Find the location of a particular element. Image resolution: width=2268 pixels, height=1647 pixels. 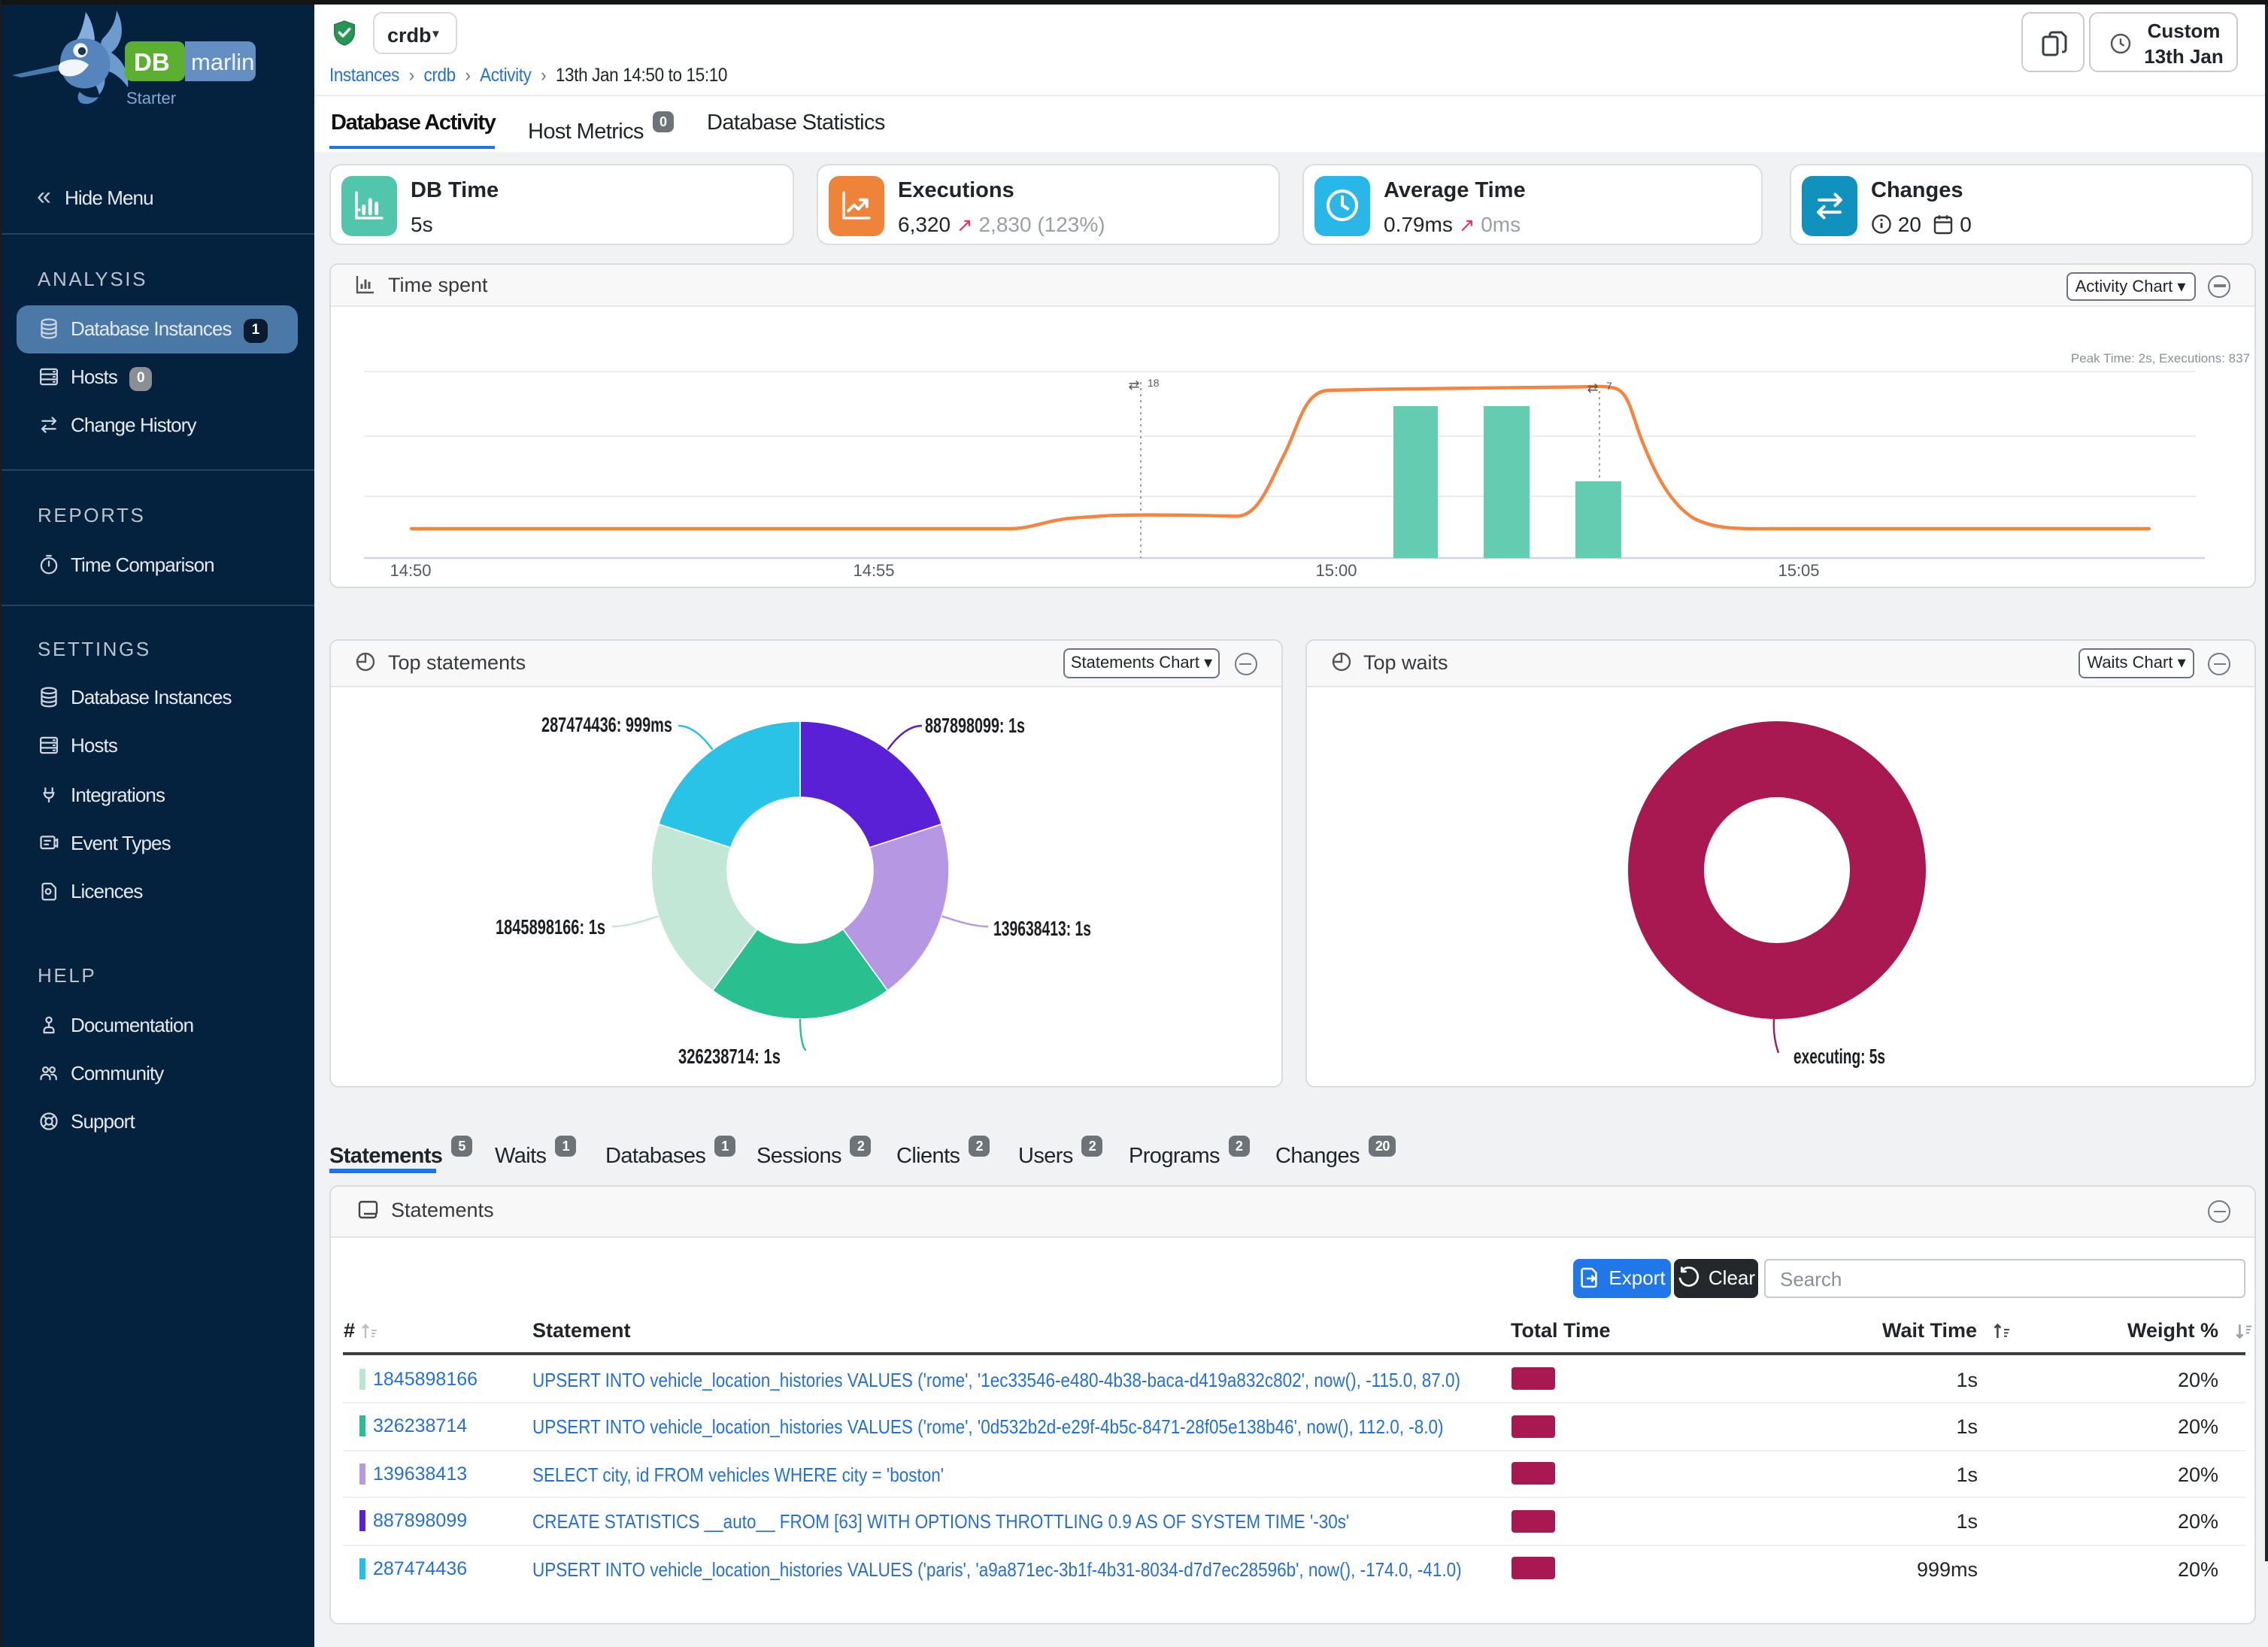

svg-text: 14:55 is located at coordinates (873, 569).